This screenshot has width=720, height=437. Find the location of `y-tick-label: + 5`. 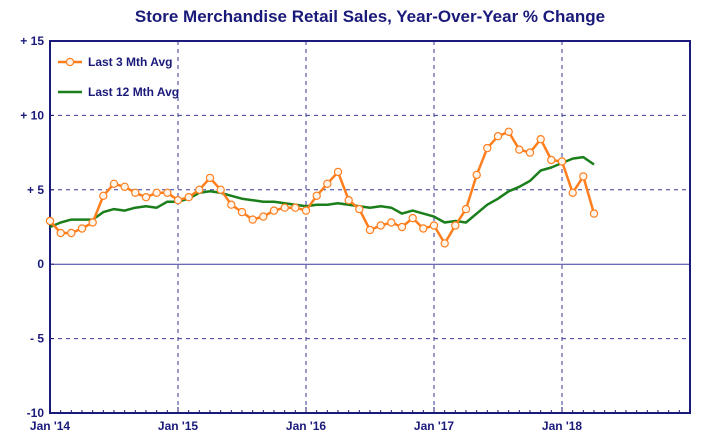

y-tick-label: + 5 is located at coordinates (35, 190).